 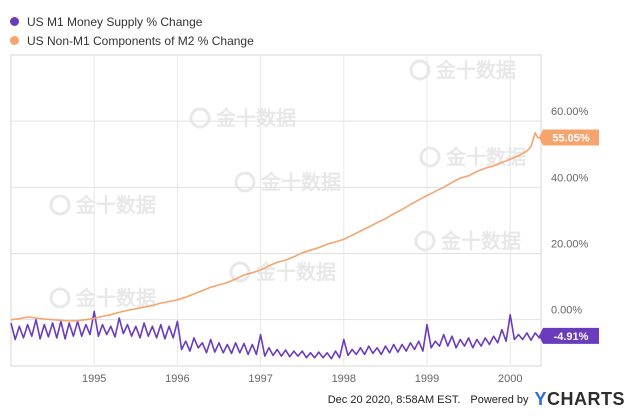 I want to click on legend-swatch-m1, so click(x=14, y=21).